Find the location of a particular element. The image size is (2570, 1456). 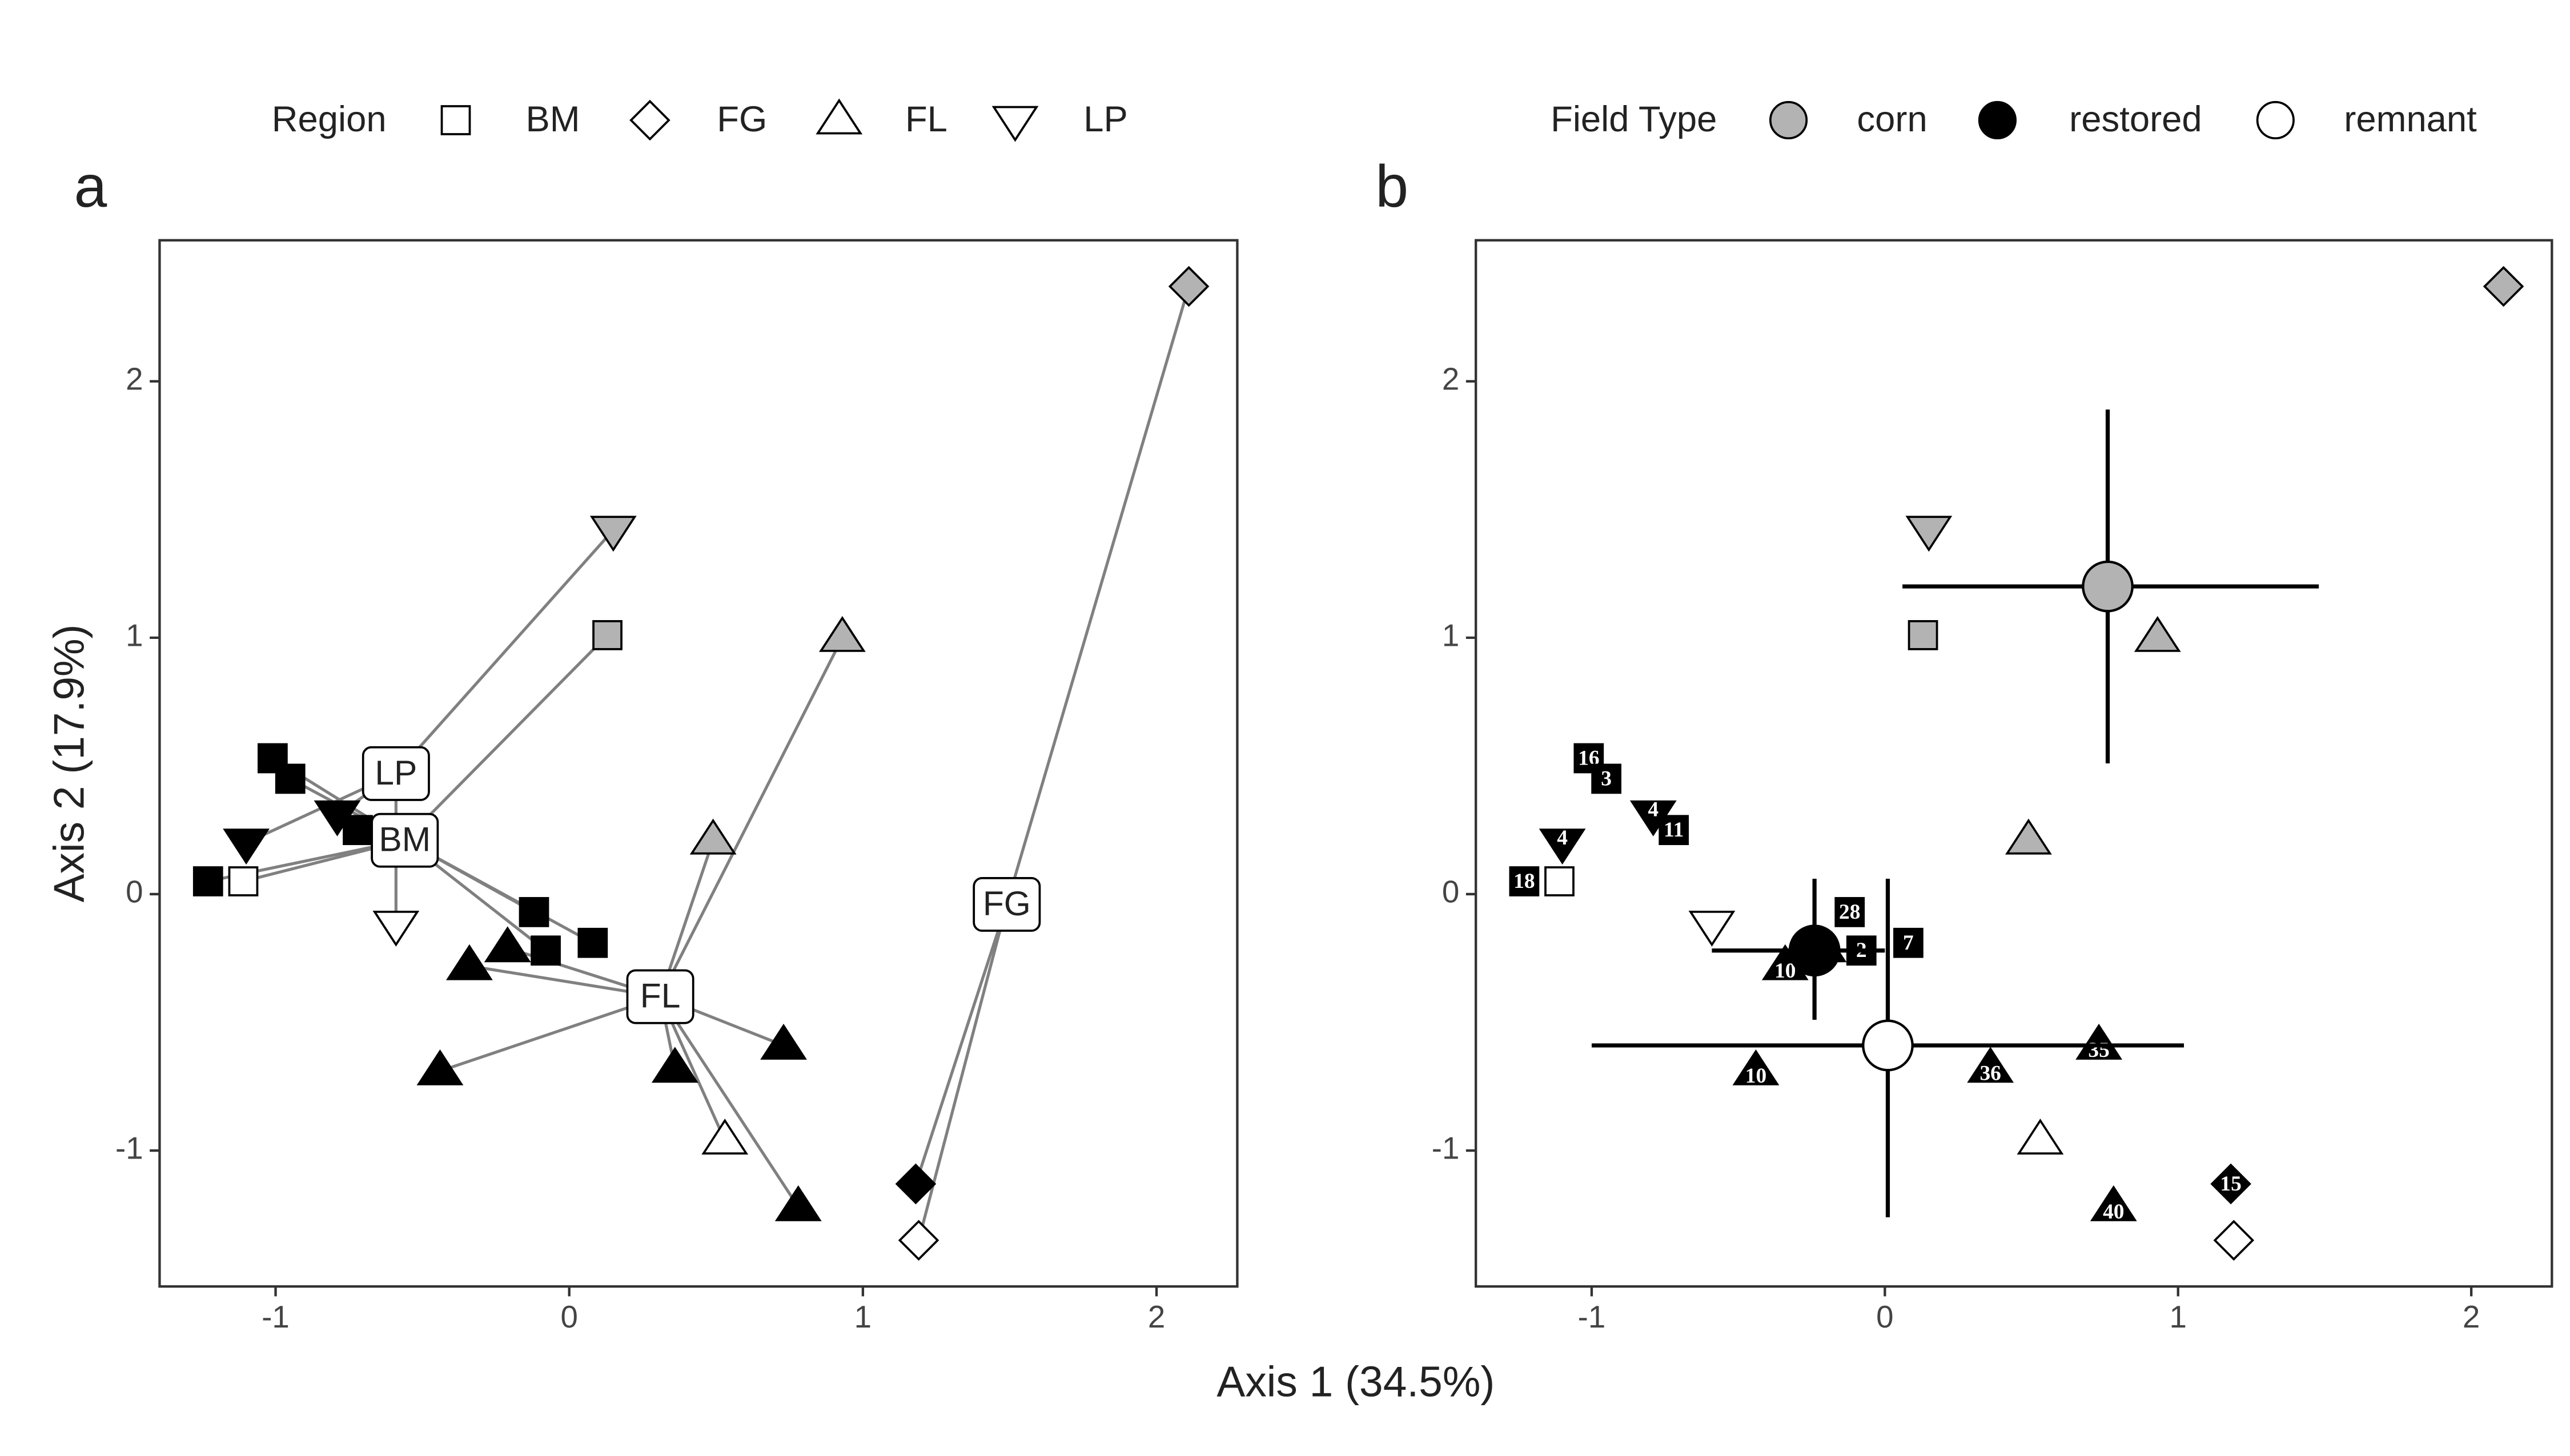

legend-label: BM is located at coordinates (552, 119).